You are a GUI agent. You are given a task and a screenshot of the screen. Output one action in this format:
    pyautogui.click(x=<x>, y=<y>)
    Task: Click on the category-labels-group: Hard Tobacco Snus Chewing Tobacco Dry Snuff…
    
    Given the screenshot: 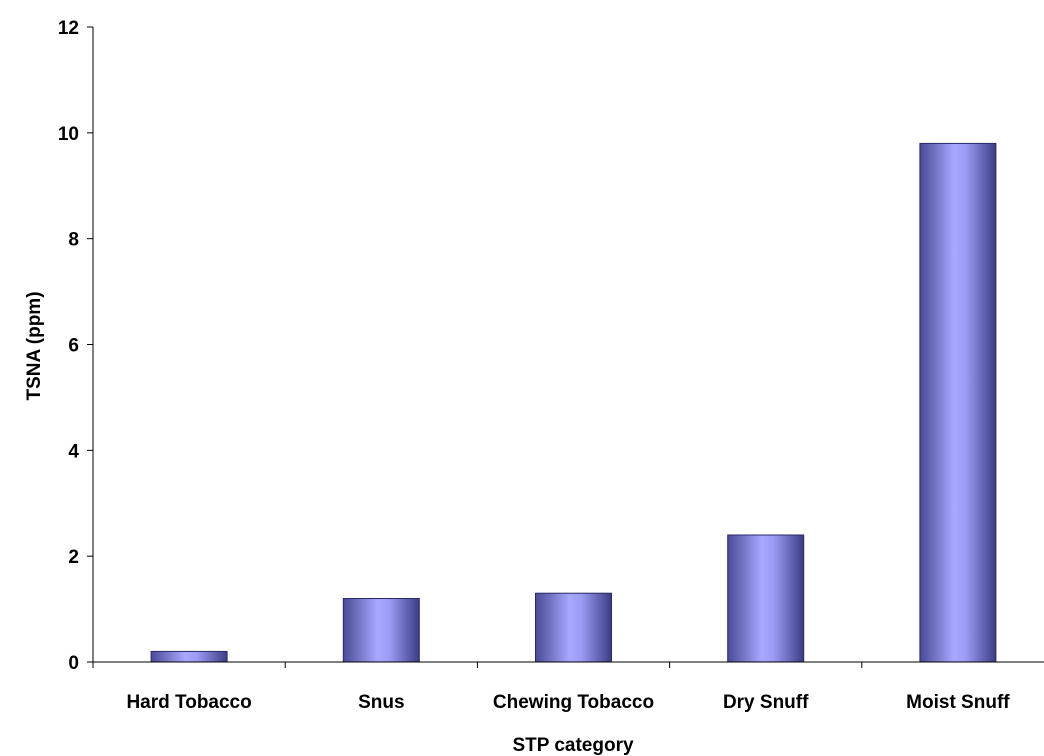 What is the action you would take?
    pyautogui.click(x=568, y=702)
    